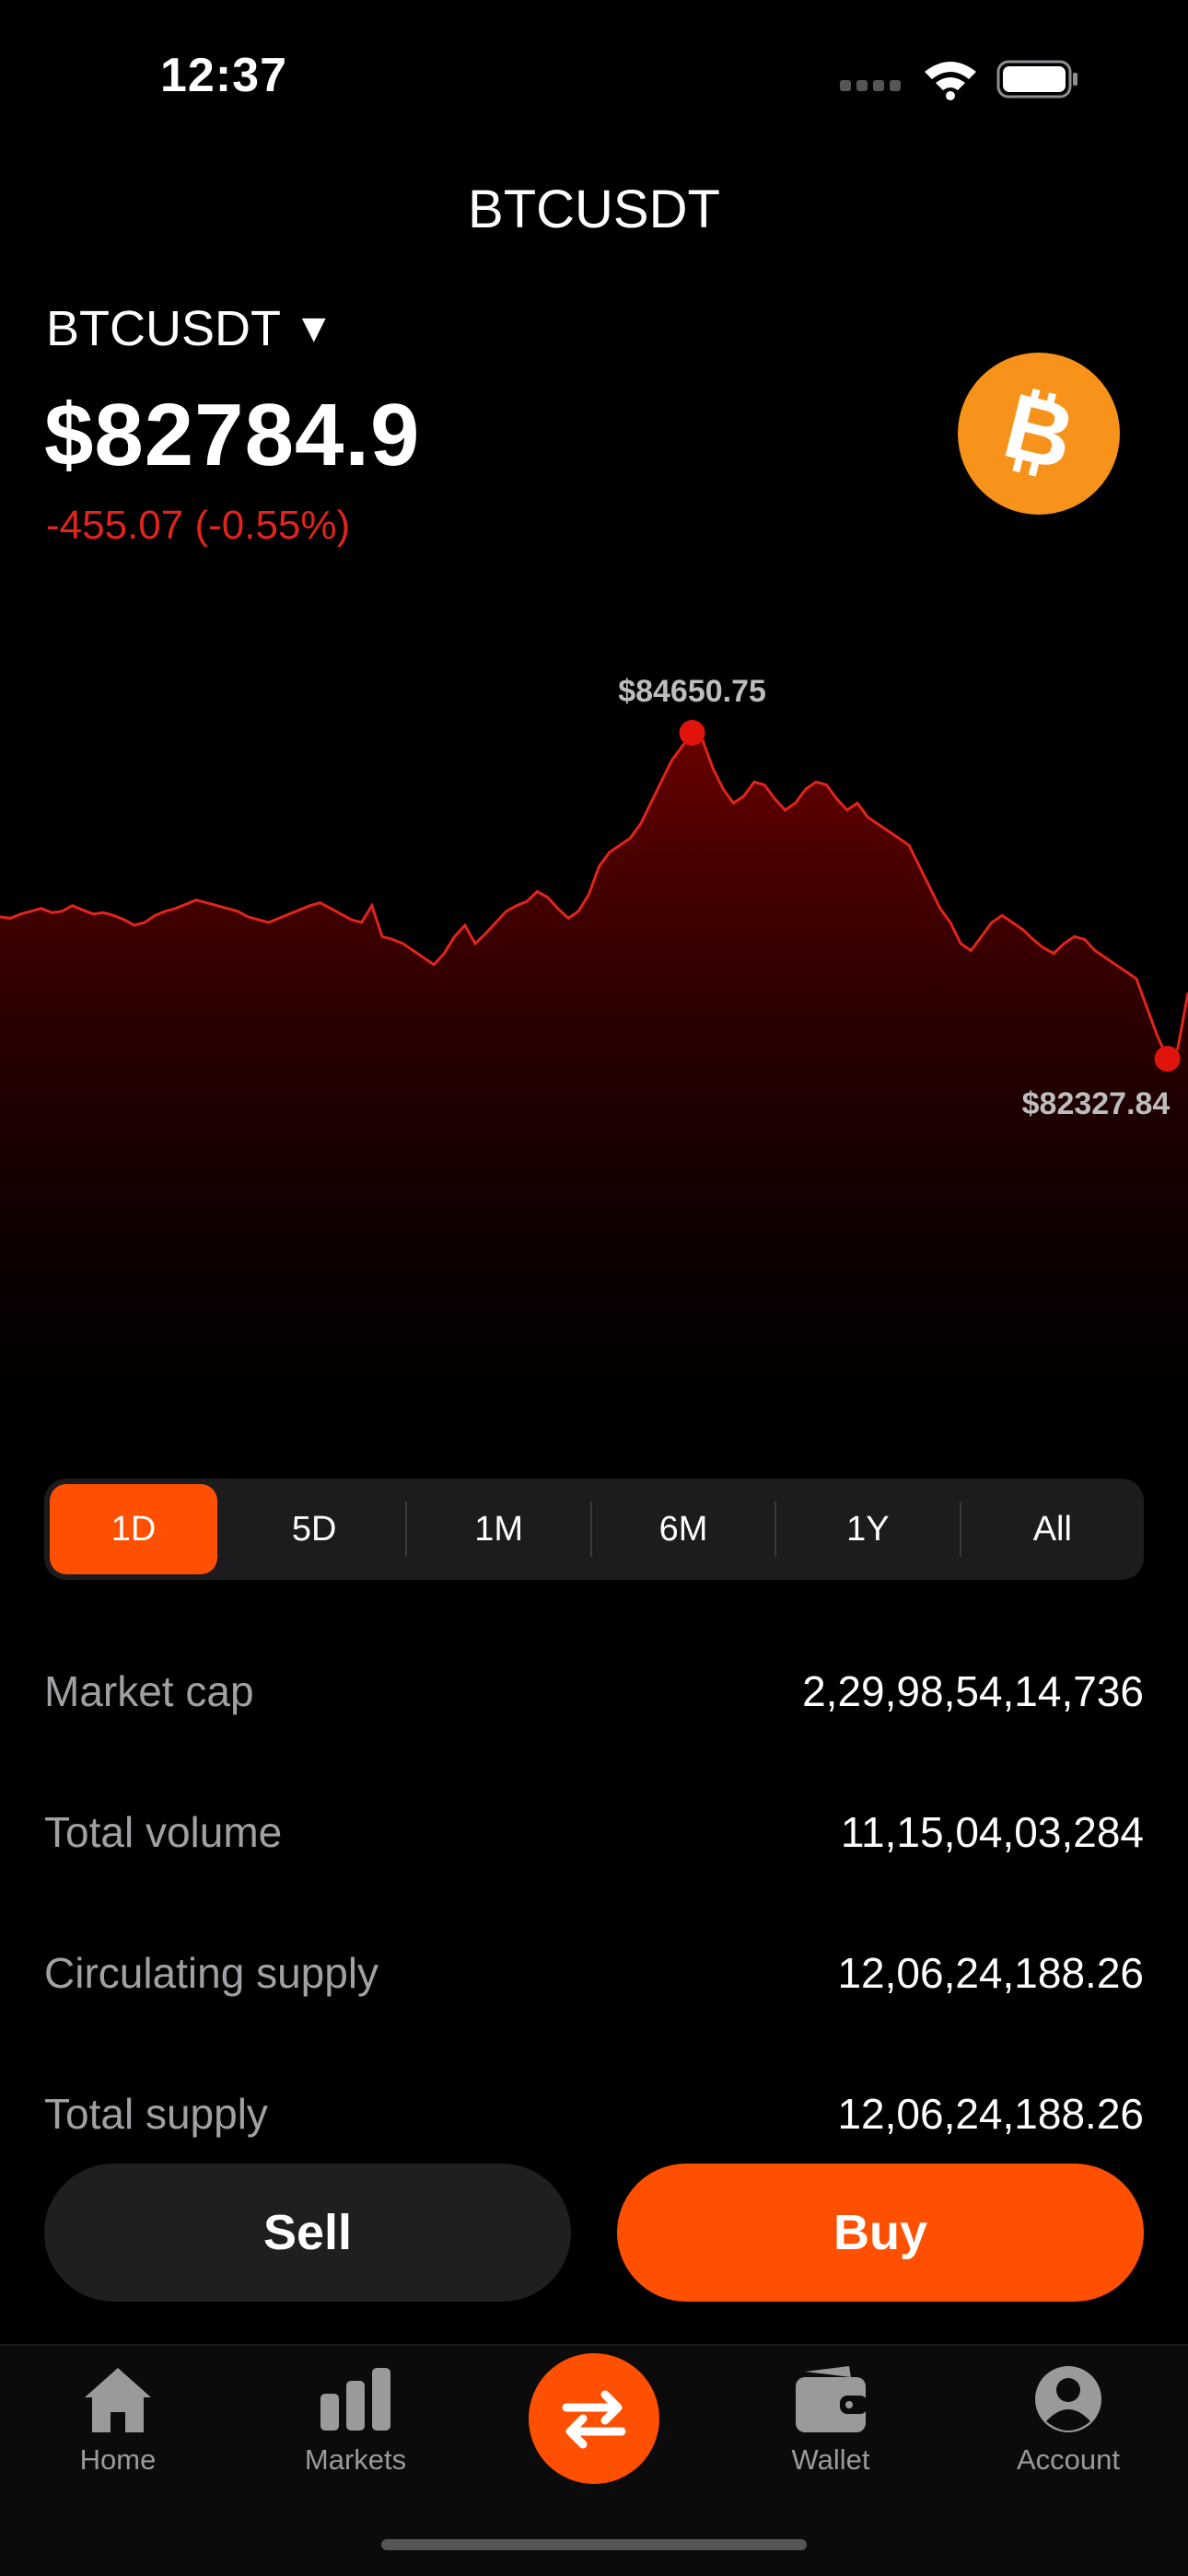 This screenshot has height=2576, width=1188. I want to click on stat-row-market-cap: Market cap 2,29,98,54,14,736, so click(594, 1691).